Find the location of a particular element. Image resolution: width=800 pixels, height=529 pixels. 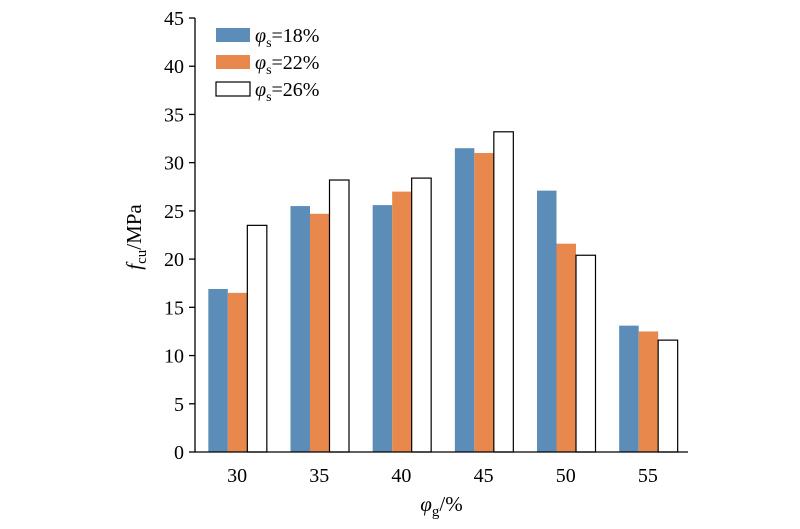

y-tick-label: 25 is located at coordinates (174, 212).